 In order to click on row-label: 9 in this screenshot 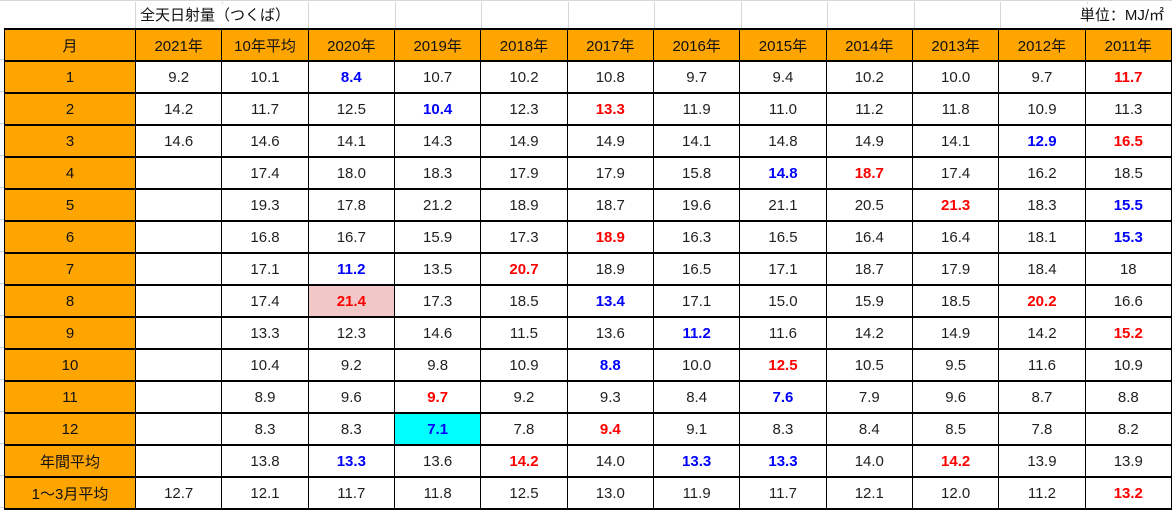, I will do `click(70, 333)`.